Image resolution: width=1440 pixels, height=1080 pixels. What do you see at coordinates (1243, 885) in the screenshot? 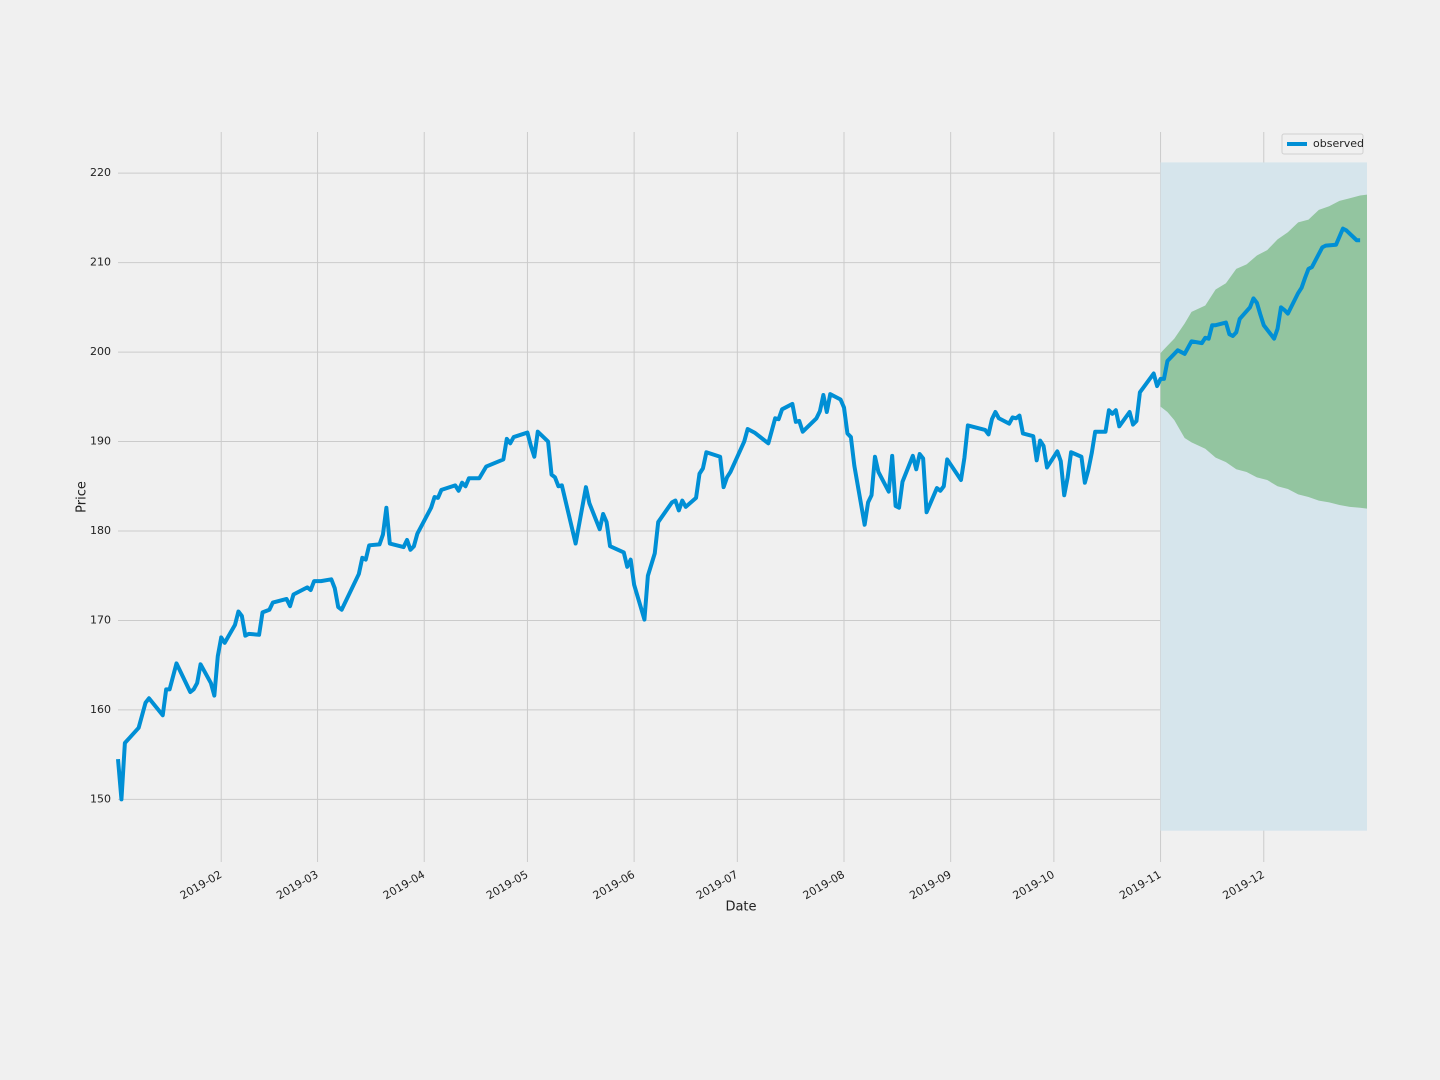
I see `x-tick-label: 2019-12` at bounding box center [1243, 885].